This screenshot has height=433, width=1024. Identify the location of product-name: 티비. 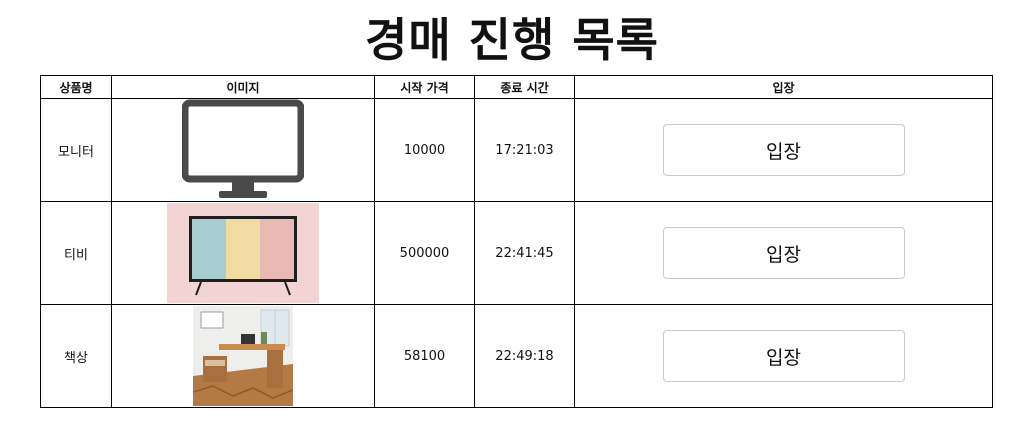
(76, 253).